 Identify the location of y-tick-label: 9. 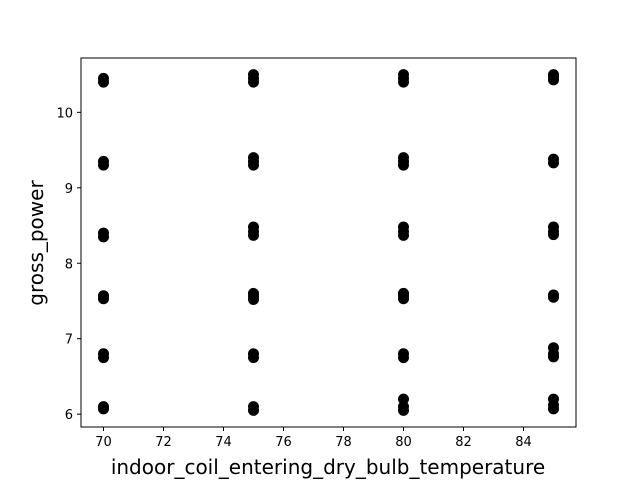
(69, 189).